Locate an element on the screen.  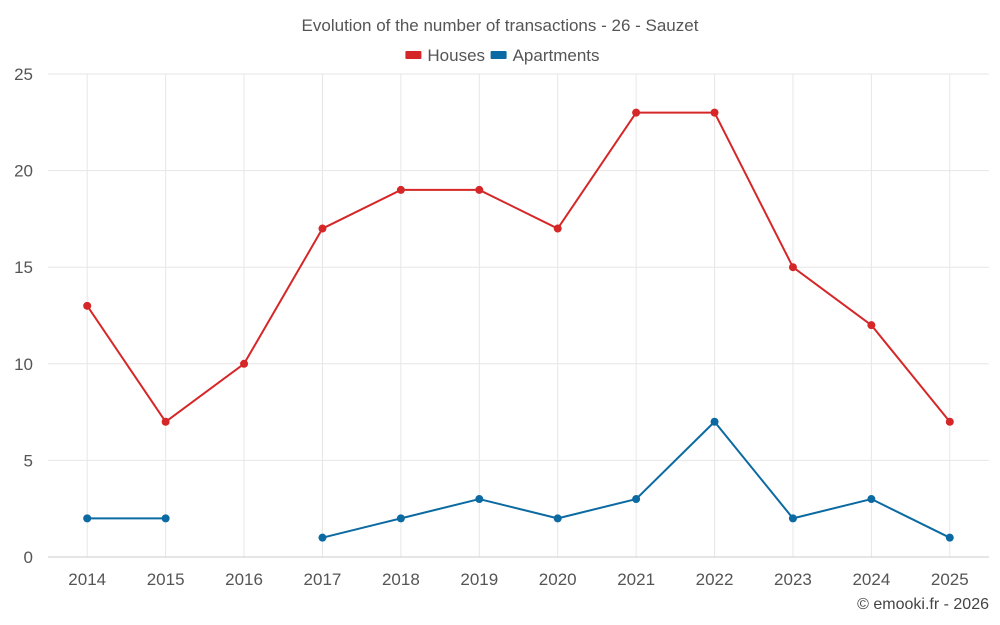
x-tick-label: 2018 is located at coordinates (401, 579).